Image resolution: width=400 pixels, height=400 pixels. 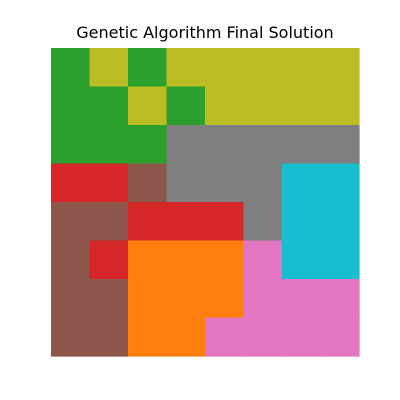 What do you see at coordinates (225, 183) in the screenshot?
I see `heatmap-cell-r3-c4` at bounding box center [225, 183].